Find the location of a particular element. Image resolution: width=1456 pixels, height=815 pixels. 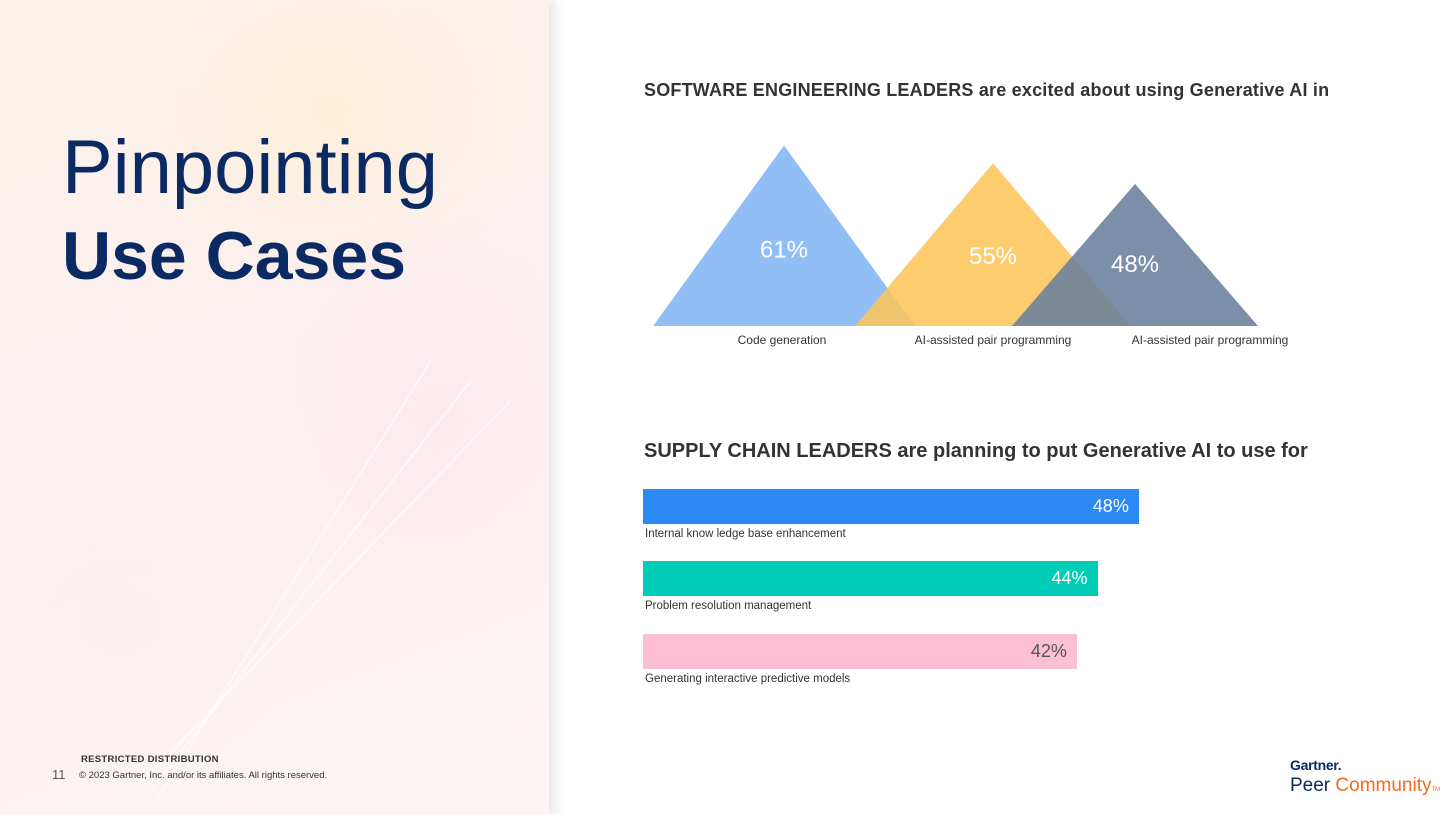

bar-category-label: Generating interactive predictive models is located at coordinates (748, 679).